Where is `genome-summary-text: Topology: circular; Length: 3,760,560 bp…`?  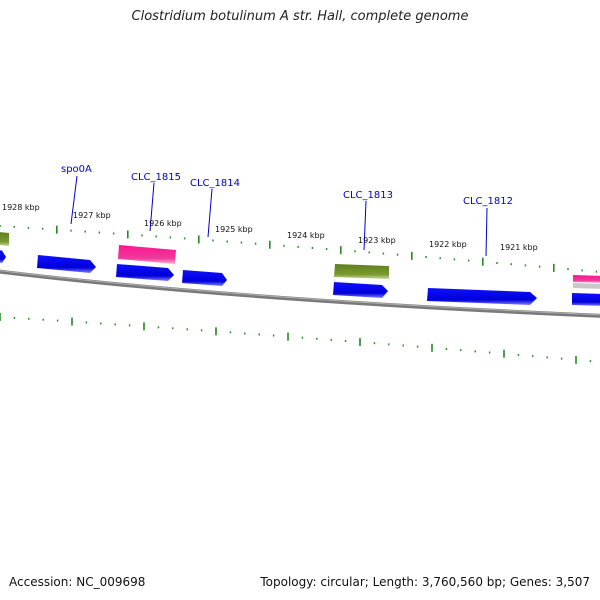 genome-summary-text: Topology: circular; Length: 3,760,560 bp… is located at coordinates (425, 582).